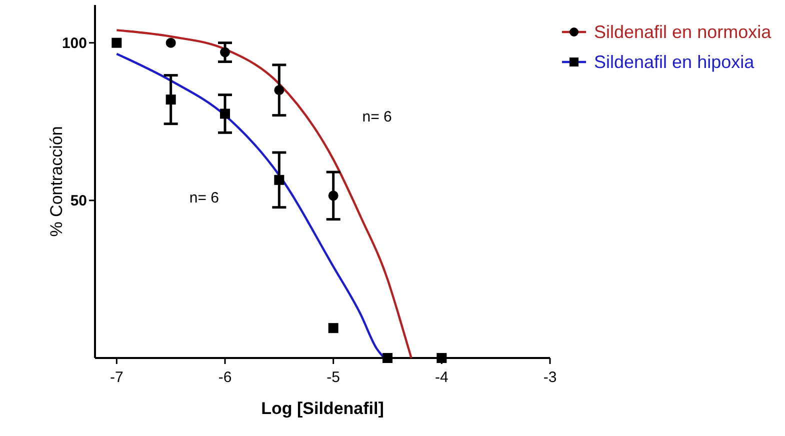 This screenshot has height=436, width=785. I want to click on legend-label: Sildenafil en normoxia, so click(683, 32).